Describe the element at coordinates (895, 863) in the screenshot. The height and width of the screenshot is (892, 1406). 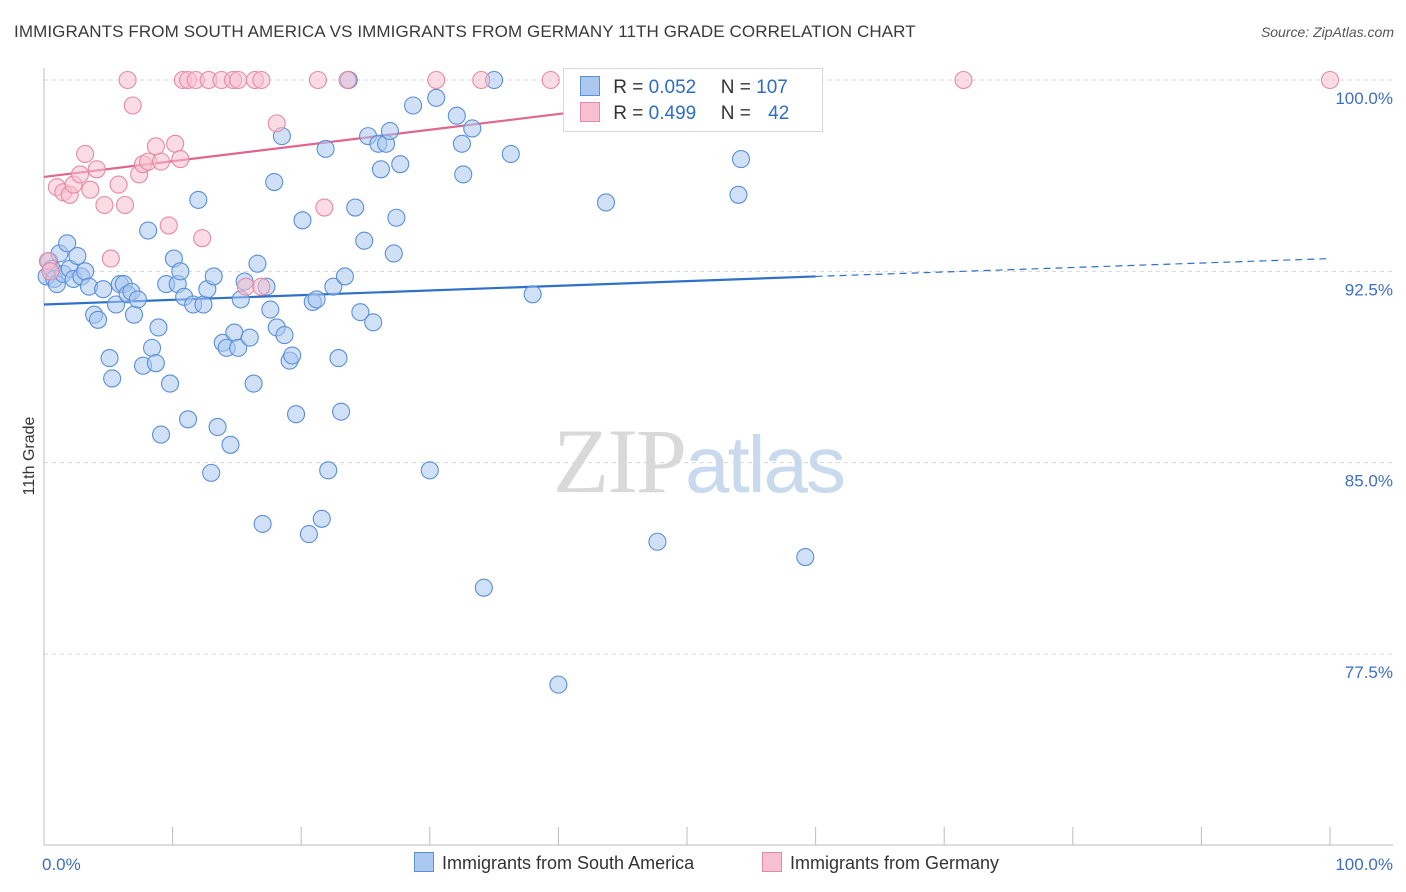
I see `series-legend-label: Immigrants from Germany` at that location.